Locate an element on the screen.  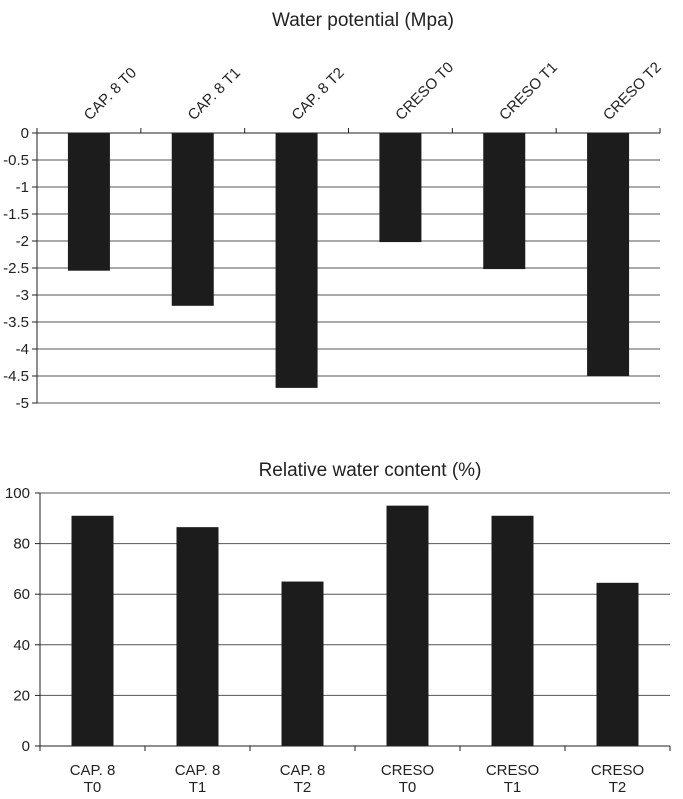
y-tick-label: 80 is located at coordinates (21, 544).